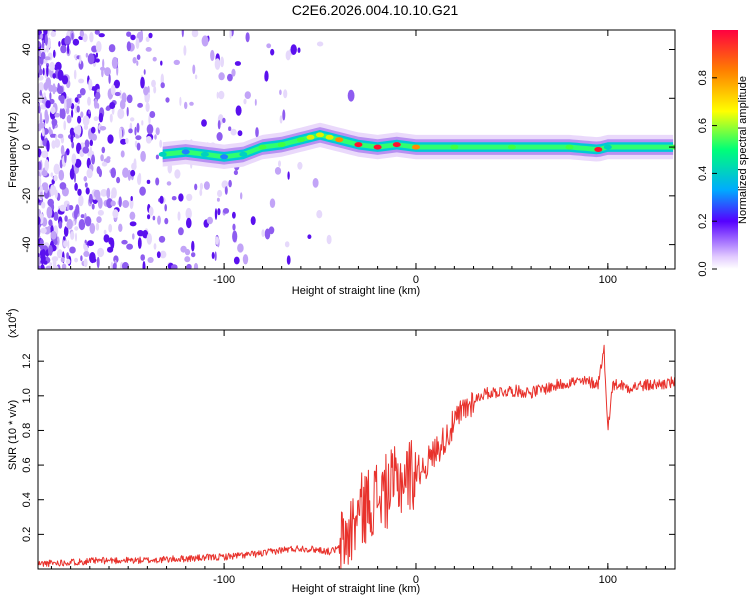 The image size is (750, 600). I want to click on snr-y-tick-label: 0.2, so click(27, 534).